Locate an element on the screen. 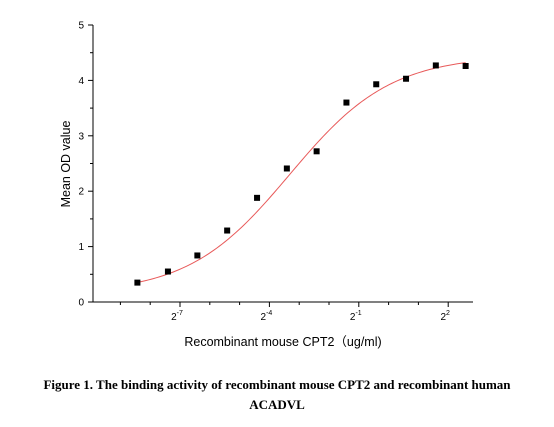  x-tick-label: 2-7 is located at coordinates (177, 316).